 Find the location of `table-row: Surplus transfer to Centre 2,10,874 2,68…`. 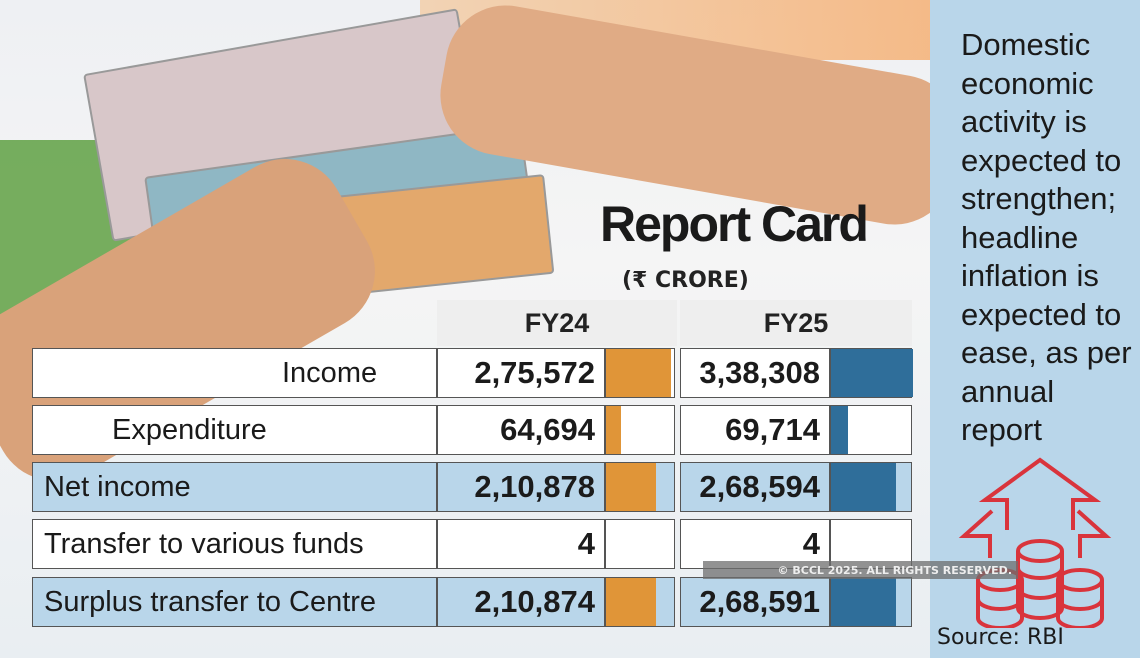

table-row: Surplus transfer to Centre 2,10,874 2,68… is located at coordinates (472, 602).